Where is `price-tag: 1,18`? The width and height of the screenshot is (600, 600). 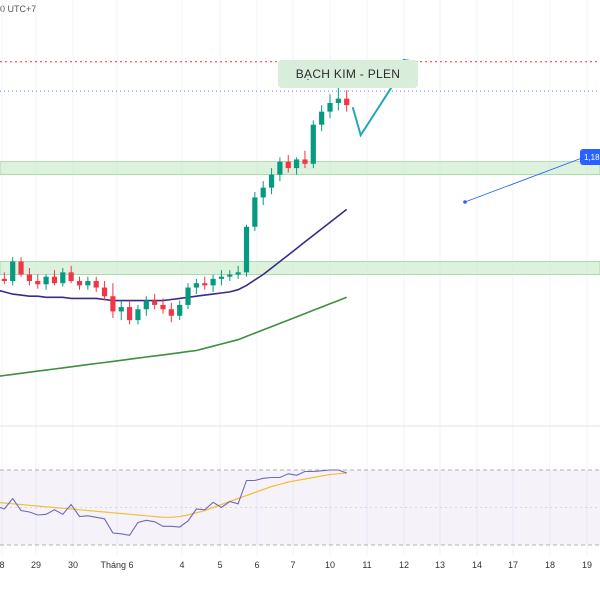
price-tag: 1,18 is located at coordinates (590, 157).